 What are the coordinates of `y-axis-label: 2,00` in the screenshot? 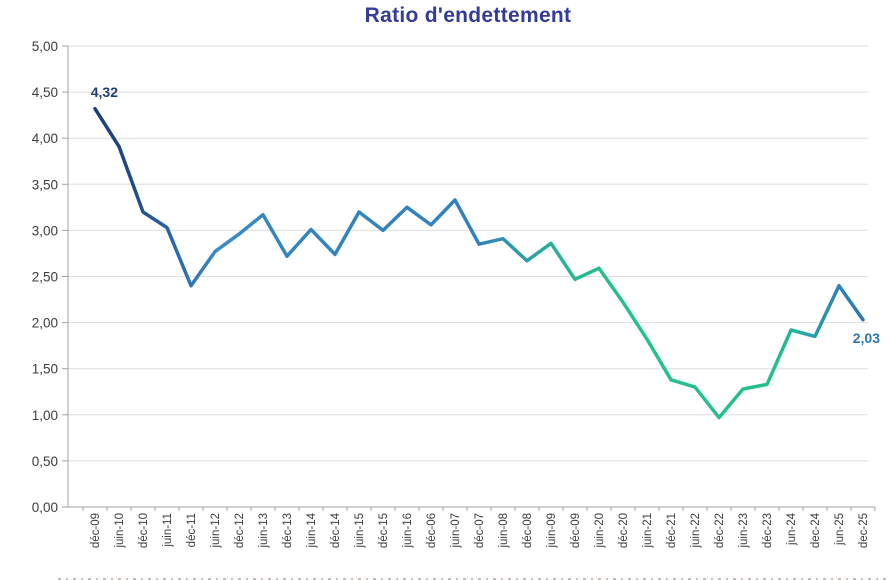 It's located at (45, 323).